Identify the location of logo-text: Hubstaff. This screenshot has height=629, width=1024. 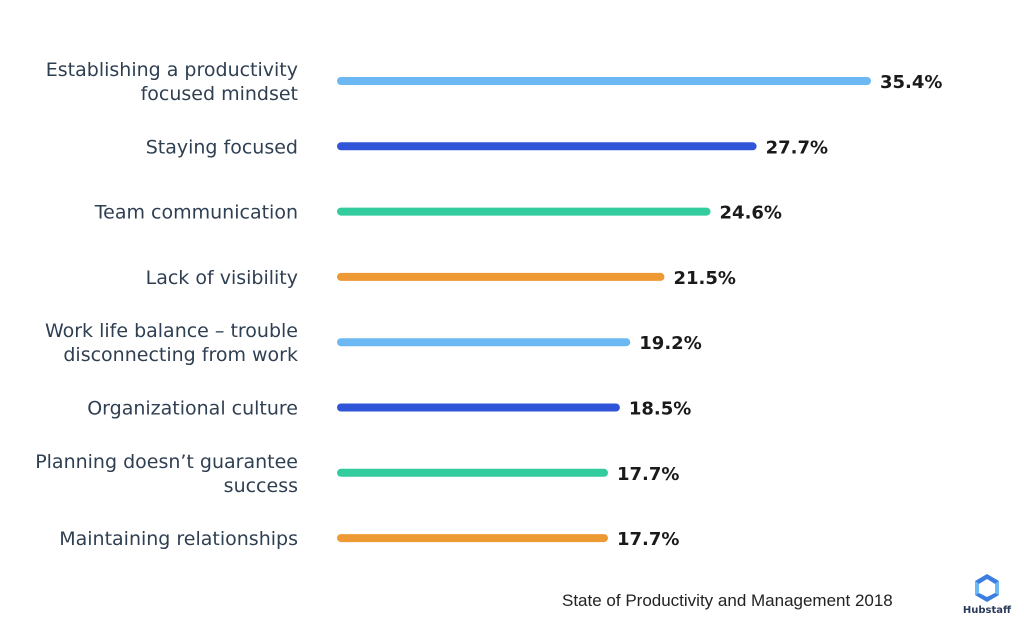
(987, 610).